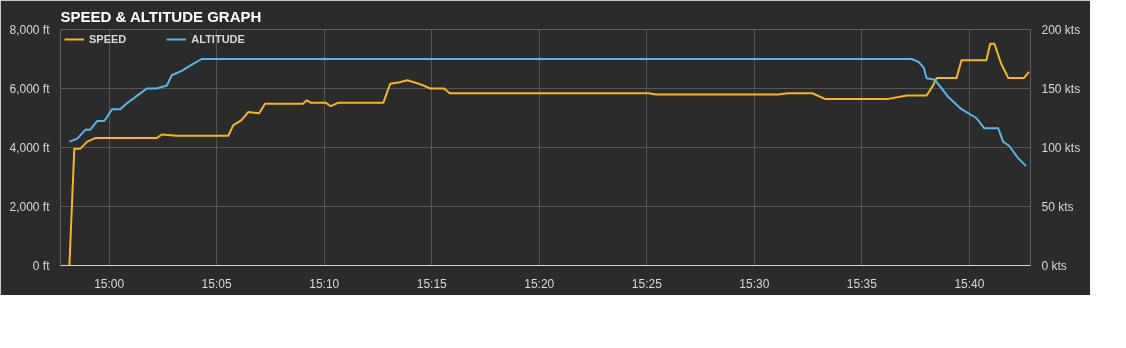 The image size is (1126, 348). Describe the element at coordinates (1057, 206) in the screenshot. I see `y2-tick-label: 50 kts` at that location.